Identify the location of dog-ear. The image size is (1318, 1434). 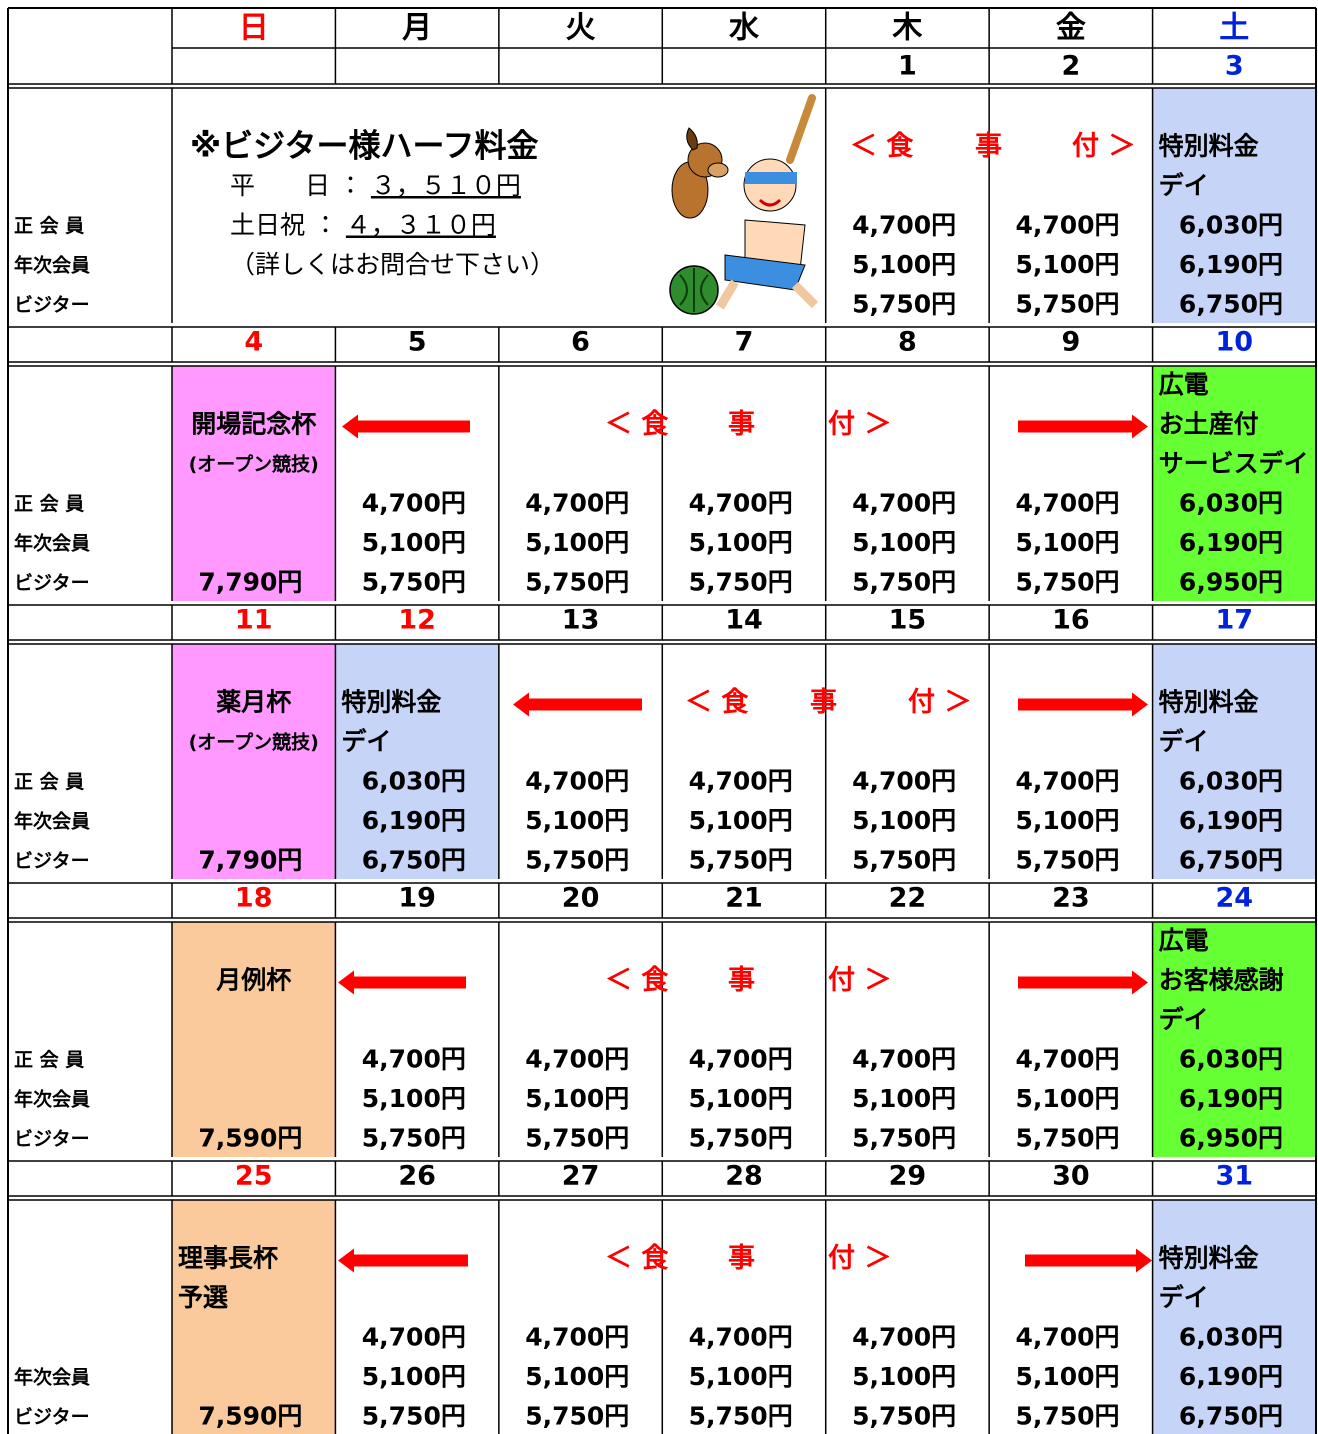
(692, 139).